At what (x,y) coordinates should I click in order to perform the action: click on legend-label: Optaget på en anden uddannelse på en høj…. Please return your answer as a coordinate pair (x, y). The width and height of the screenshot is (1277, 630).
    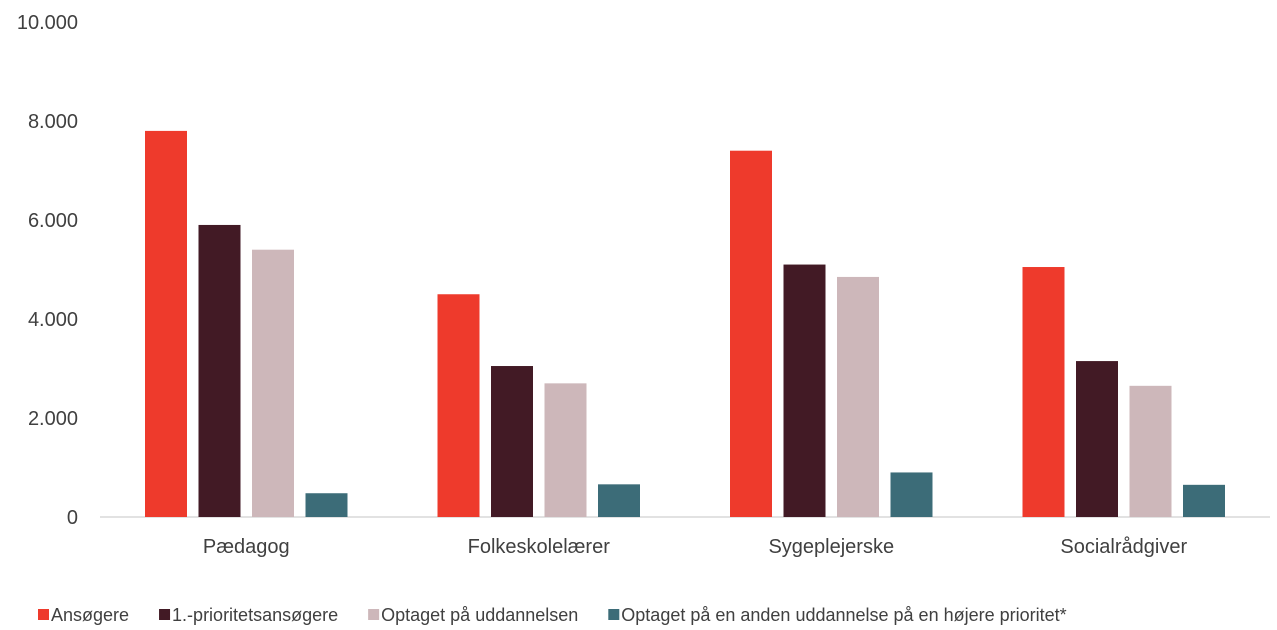
    Looking at the image, I should click on (843, 615).